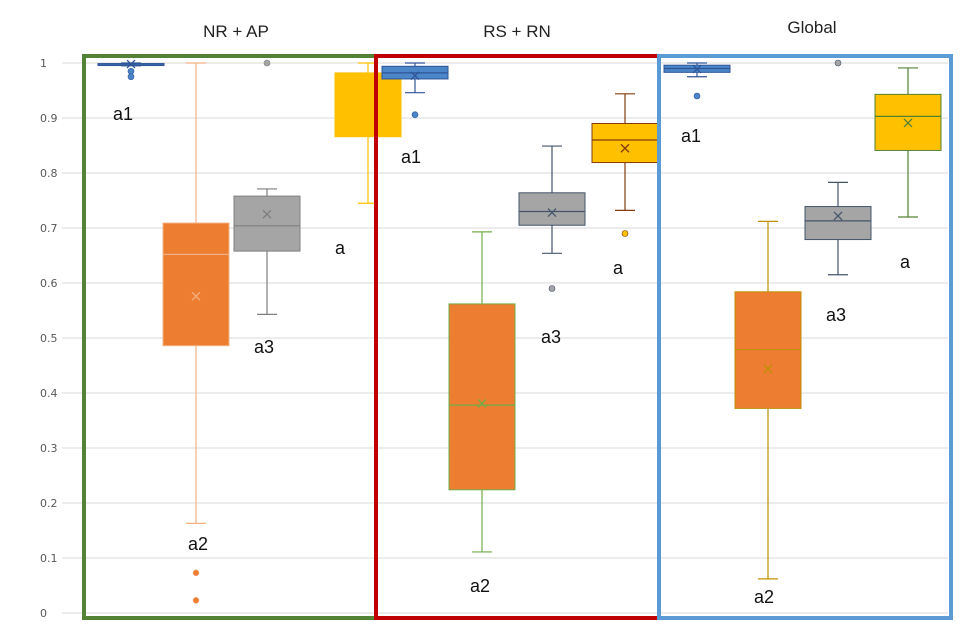 Image resolution: width=966 pixels, height=624 pixels. Describe the element at coordinates (49, 173) in the screenshot. I see `y-tick-label: 0.8` at that location.